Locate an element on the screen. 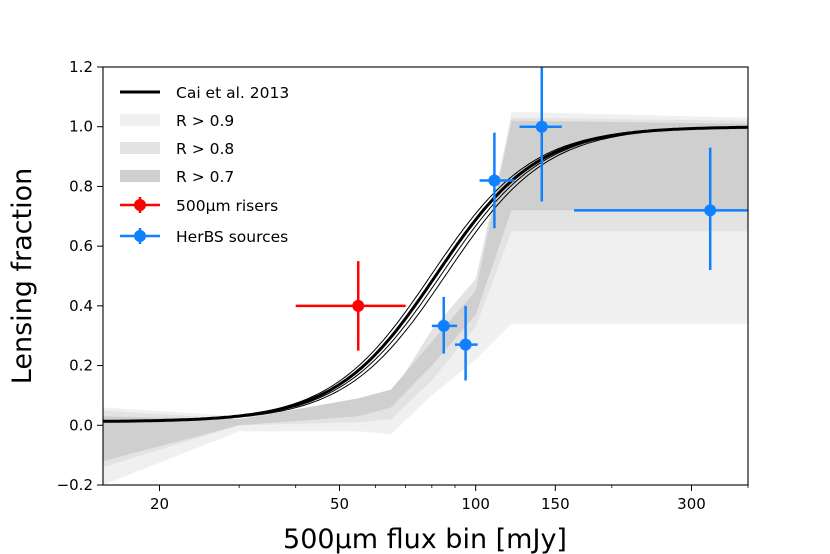  legend-label-herbs: HerBS sources is located at coordinates (232, 237).